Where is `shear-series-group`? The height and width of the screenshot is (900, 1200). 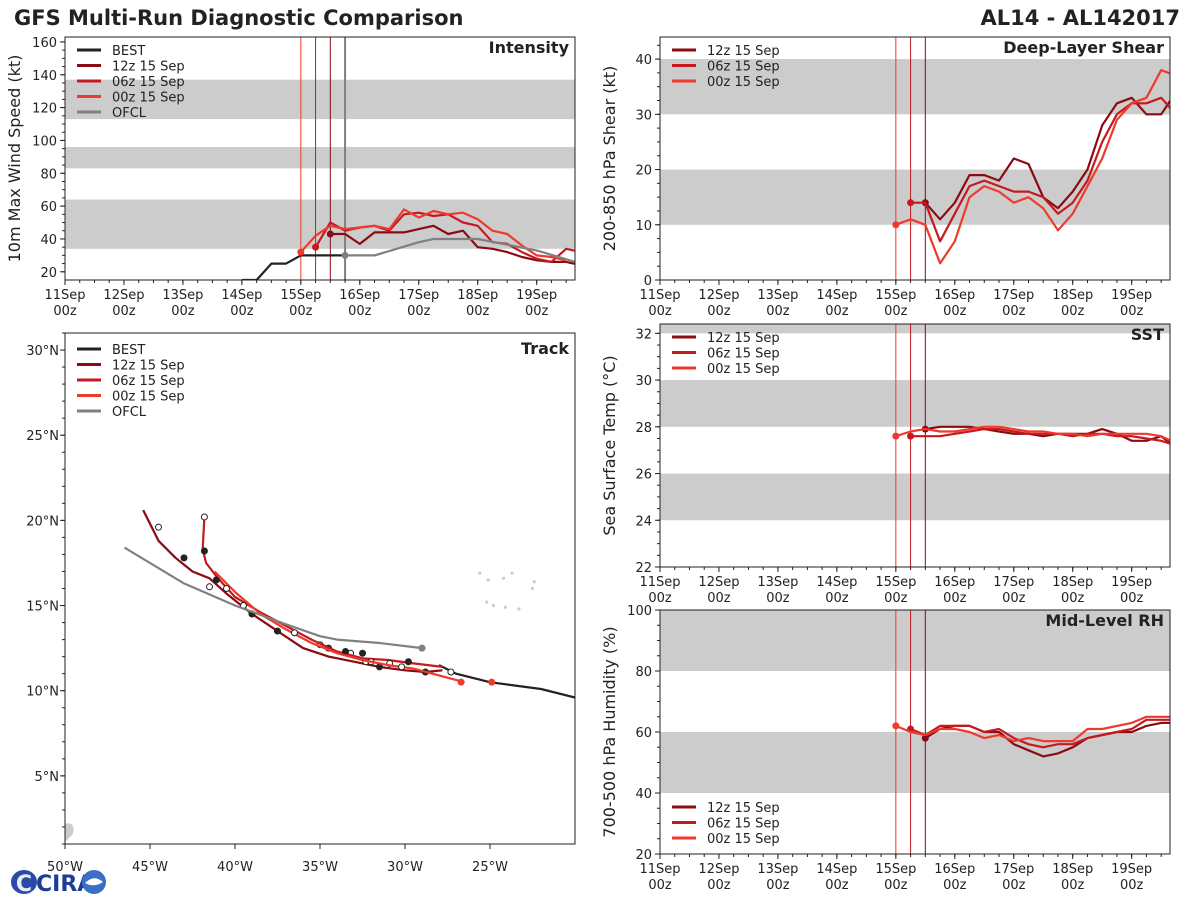 shear-series-group is located at coordinates (1031, 166).